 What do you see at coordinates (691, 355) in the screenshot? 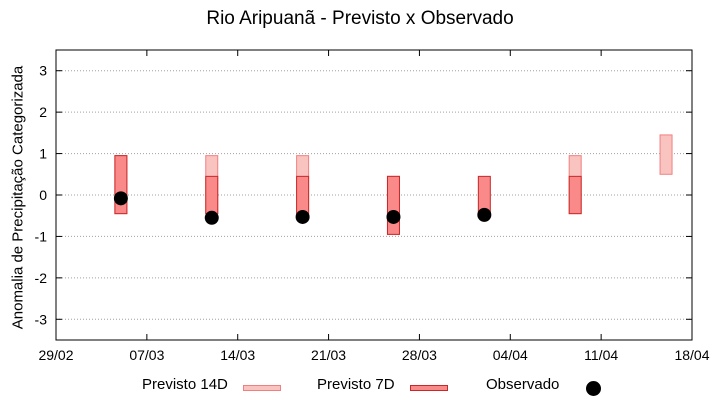
I see `x-tick-label: 18/04` at bounding box center [691, 355].